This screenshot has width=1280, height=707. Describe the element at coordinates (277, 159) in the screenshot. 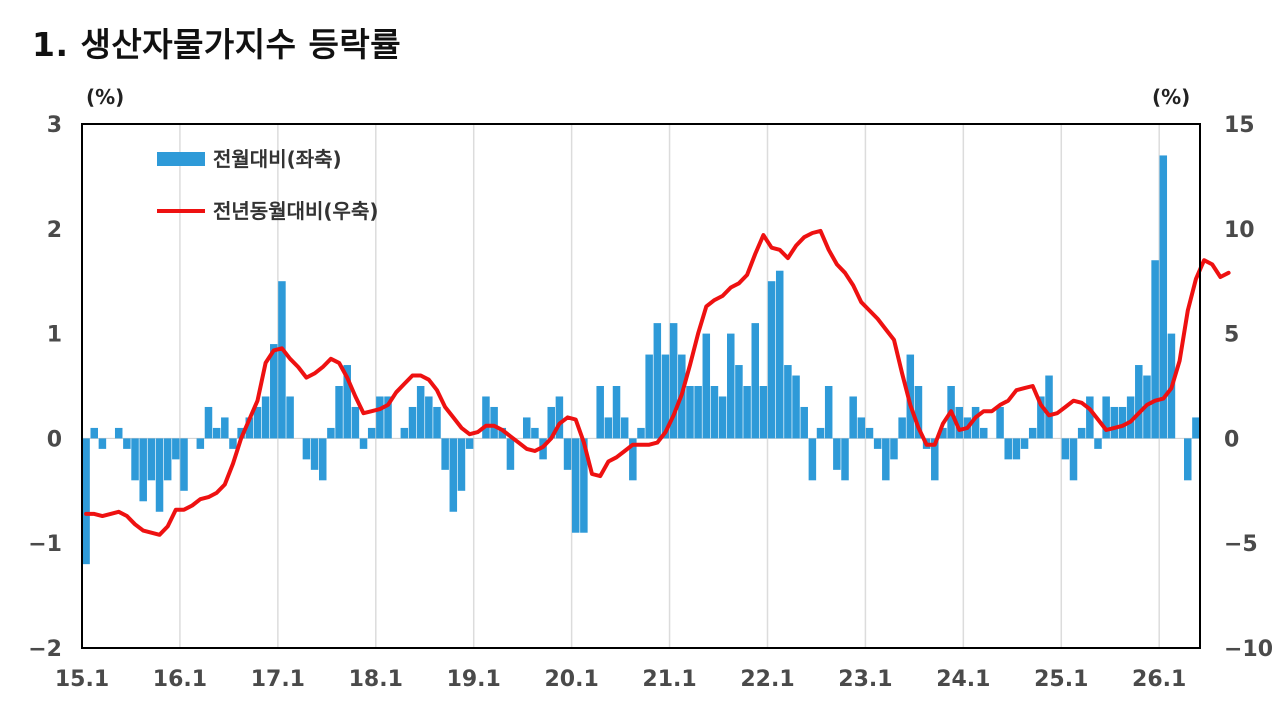

I see `legend-bar-label: 전월대비(좌축)` at that location.